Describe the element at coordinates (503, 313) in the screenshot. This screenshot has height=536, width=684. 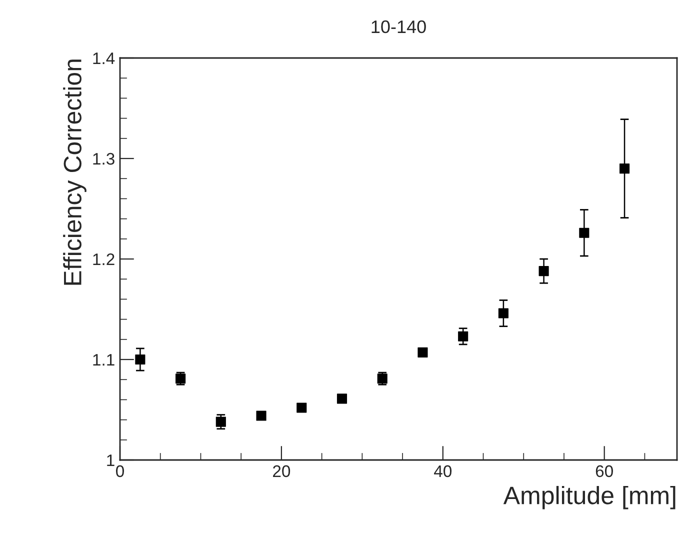
I see `point` at that location.